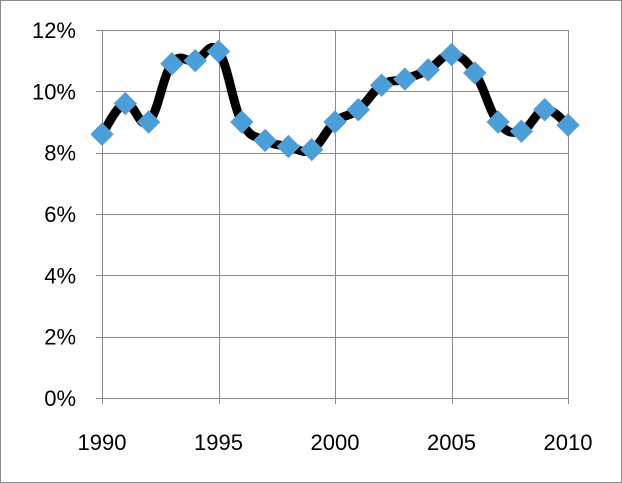 The width and height of the screenshot is (622, 483). I want to click on x-tick-label: 2005, so click(451, 442).